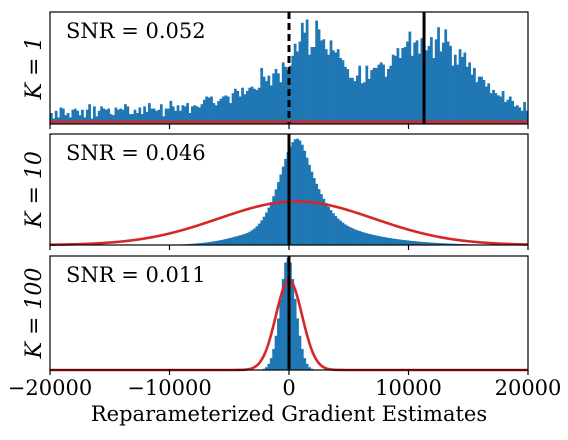  Describe the element at coordinates (50, 388) in the screenshot. I see `x-tick-label: −20000` at that location.